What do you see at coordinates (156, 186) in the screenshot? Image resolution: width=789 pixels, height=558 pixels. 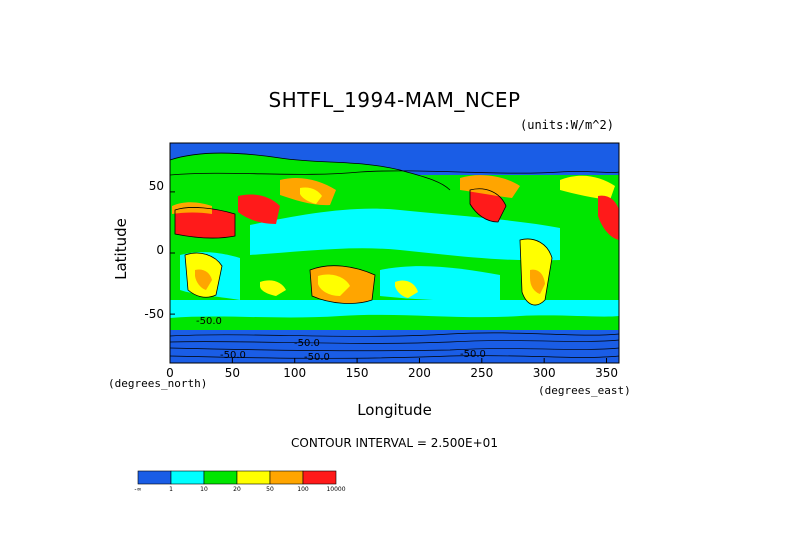 I see `y-tick-label: 50` at bounding box center [156, 186].